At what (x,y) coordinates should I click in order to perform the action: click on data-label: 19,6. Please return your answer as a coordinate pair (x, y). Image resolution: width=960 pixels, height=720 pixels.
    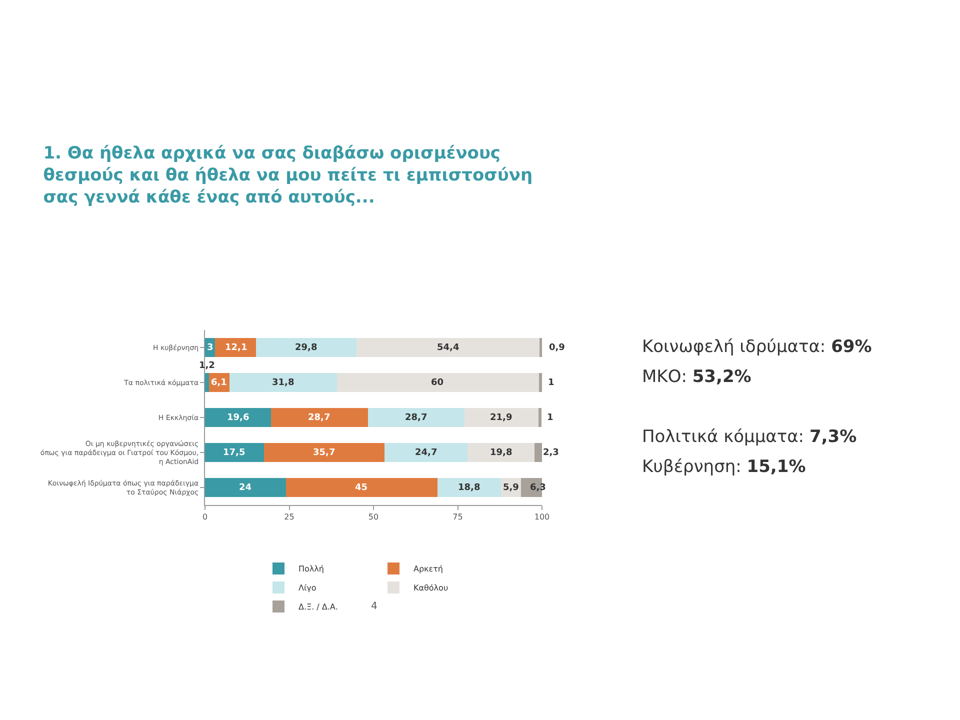
    Looking at the image, I should click on (238, 418).